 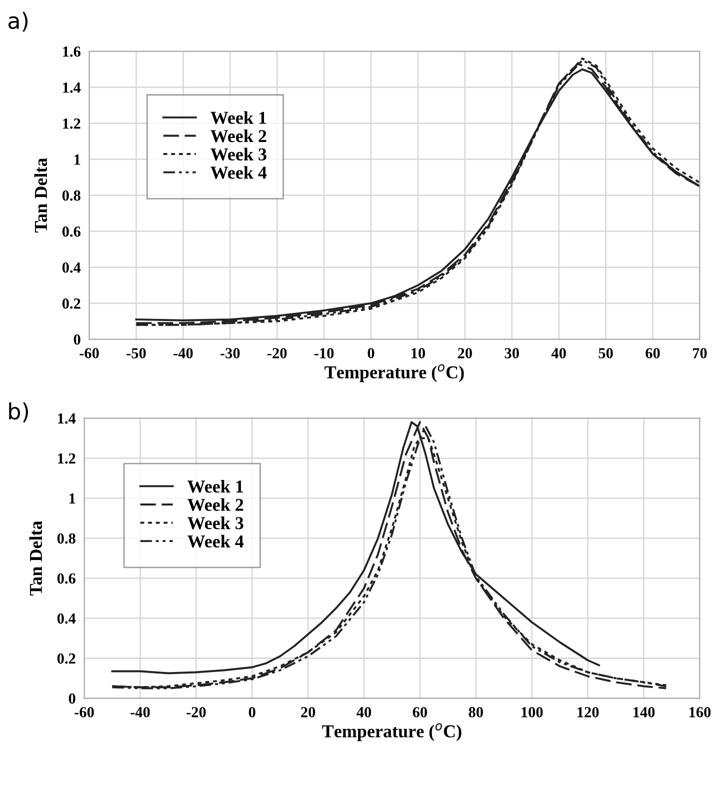 What do you see at coordinates (699, 353) in the screenshot?
I see `x-tick-label: 70` at bounding box center [699, 353].